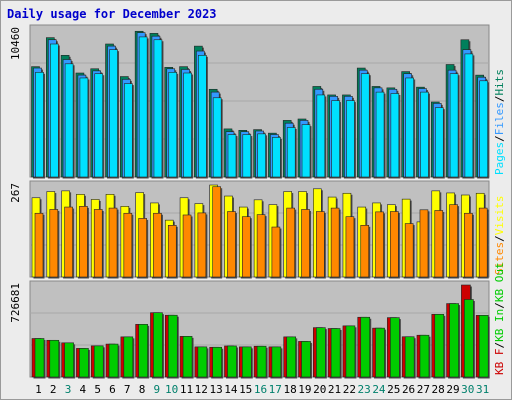 The height and width of the screenshot is (400, 512). Describe the element at coordinates (15, 303) in the screenshot. I see `panel-2-ymax-label: 726681` at that location.